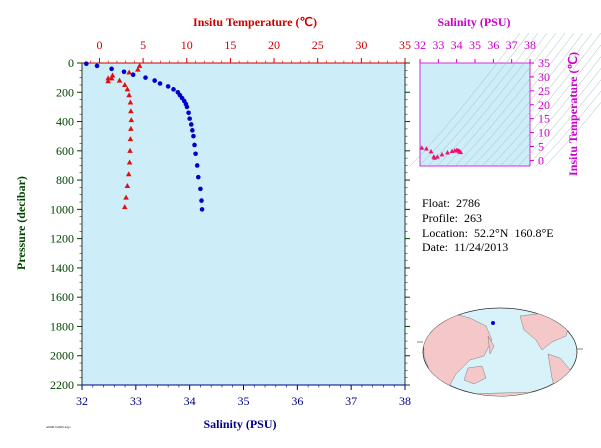  I want to click on ts-salinity-tick-label: 36, so click(493, 45).